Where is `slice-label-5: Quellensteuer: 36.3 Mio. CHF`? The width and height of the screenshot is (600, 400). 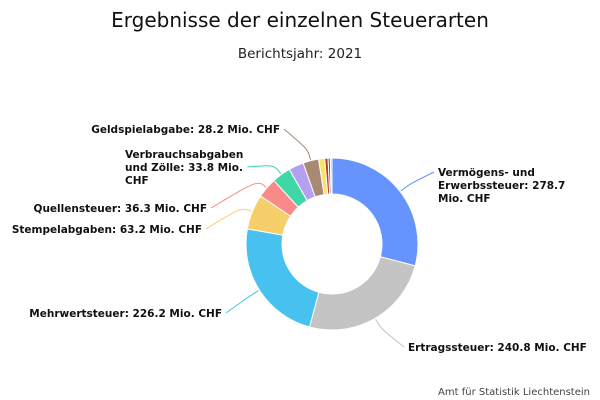
slice-label-5: Quellensteuer: 36.3 Mio. CHF is located at coordinates (120, 209).